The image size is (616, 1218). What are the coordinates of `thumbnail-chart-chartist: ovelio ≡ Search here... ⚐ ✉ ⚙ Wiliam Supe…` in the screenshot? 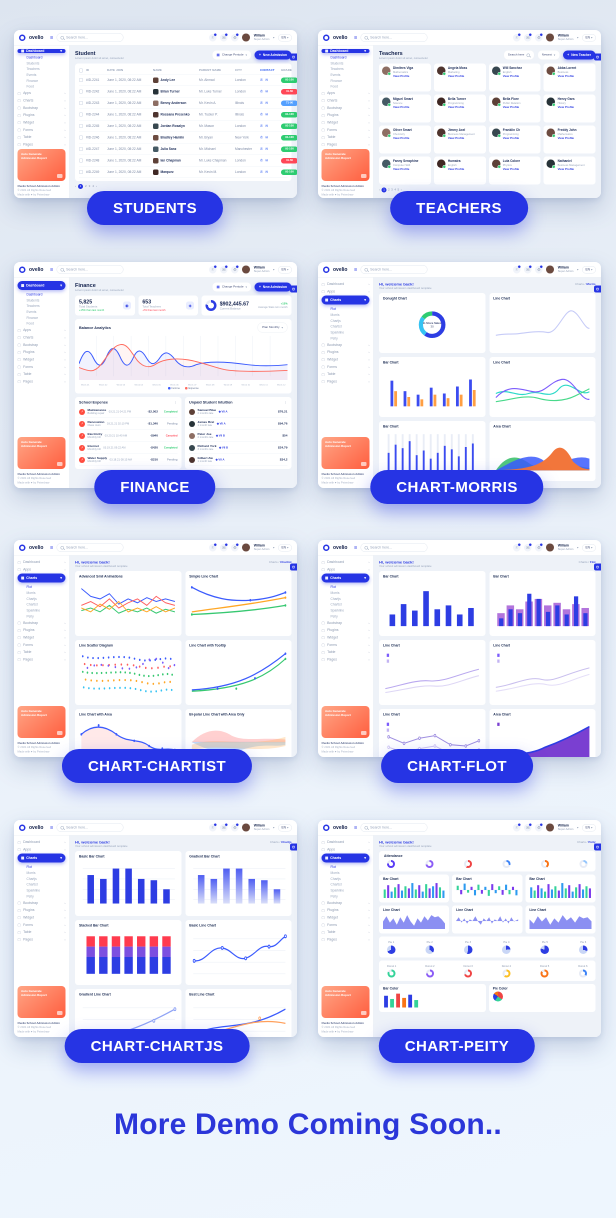 It's located at (155, 648).